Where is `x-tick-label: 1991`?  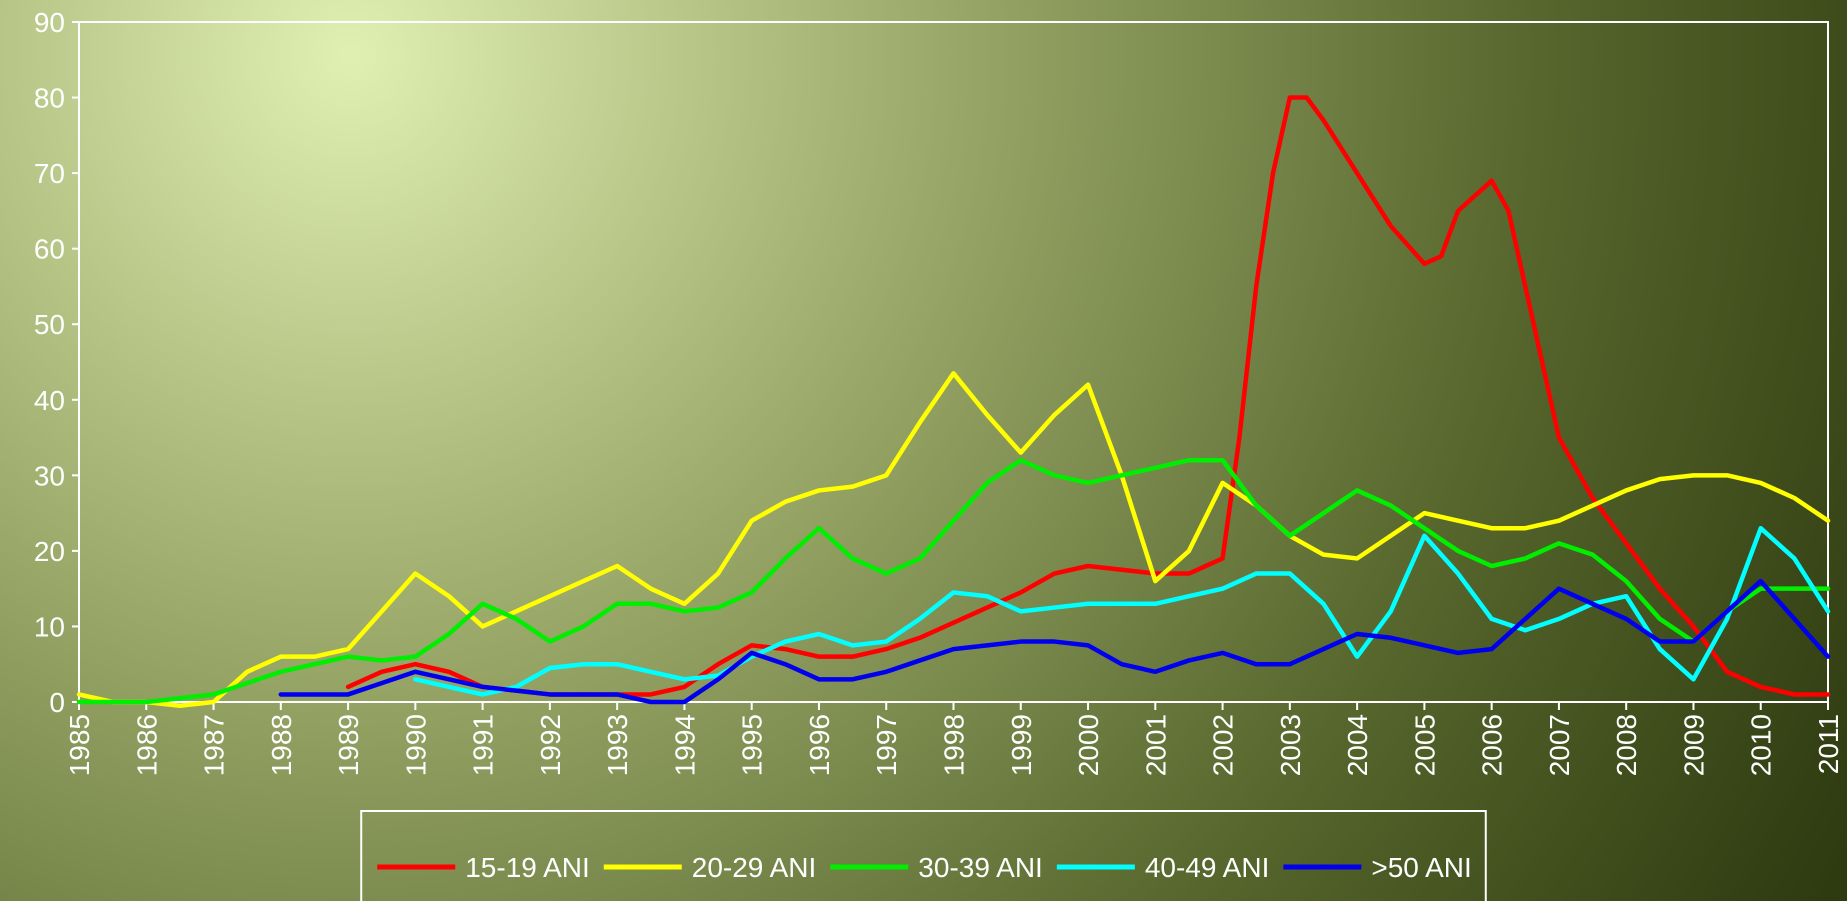
x-tick-label: 1991 is located at coordinates (483, 745).